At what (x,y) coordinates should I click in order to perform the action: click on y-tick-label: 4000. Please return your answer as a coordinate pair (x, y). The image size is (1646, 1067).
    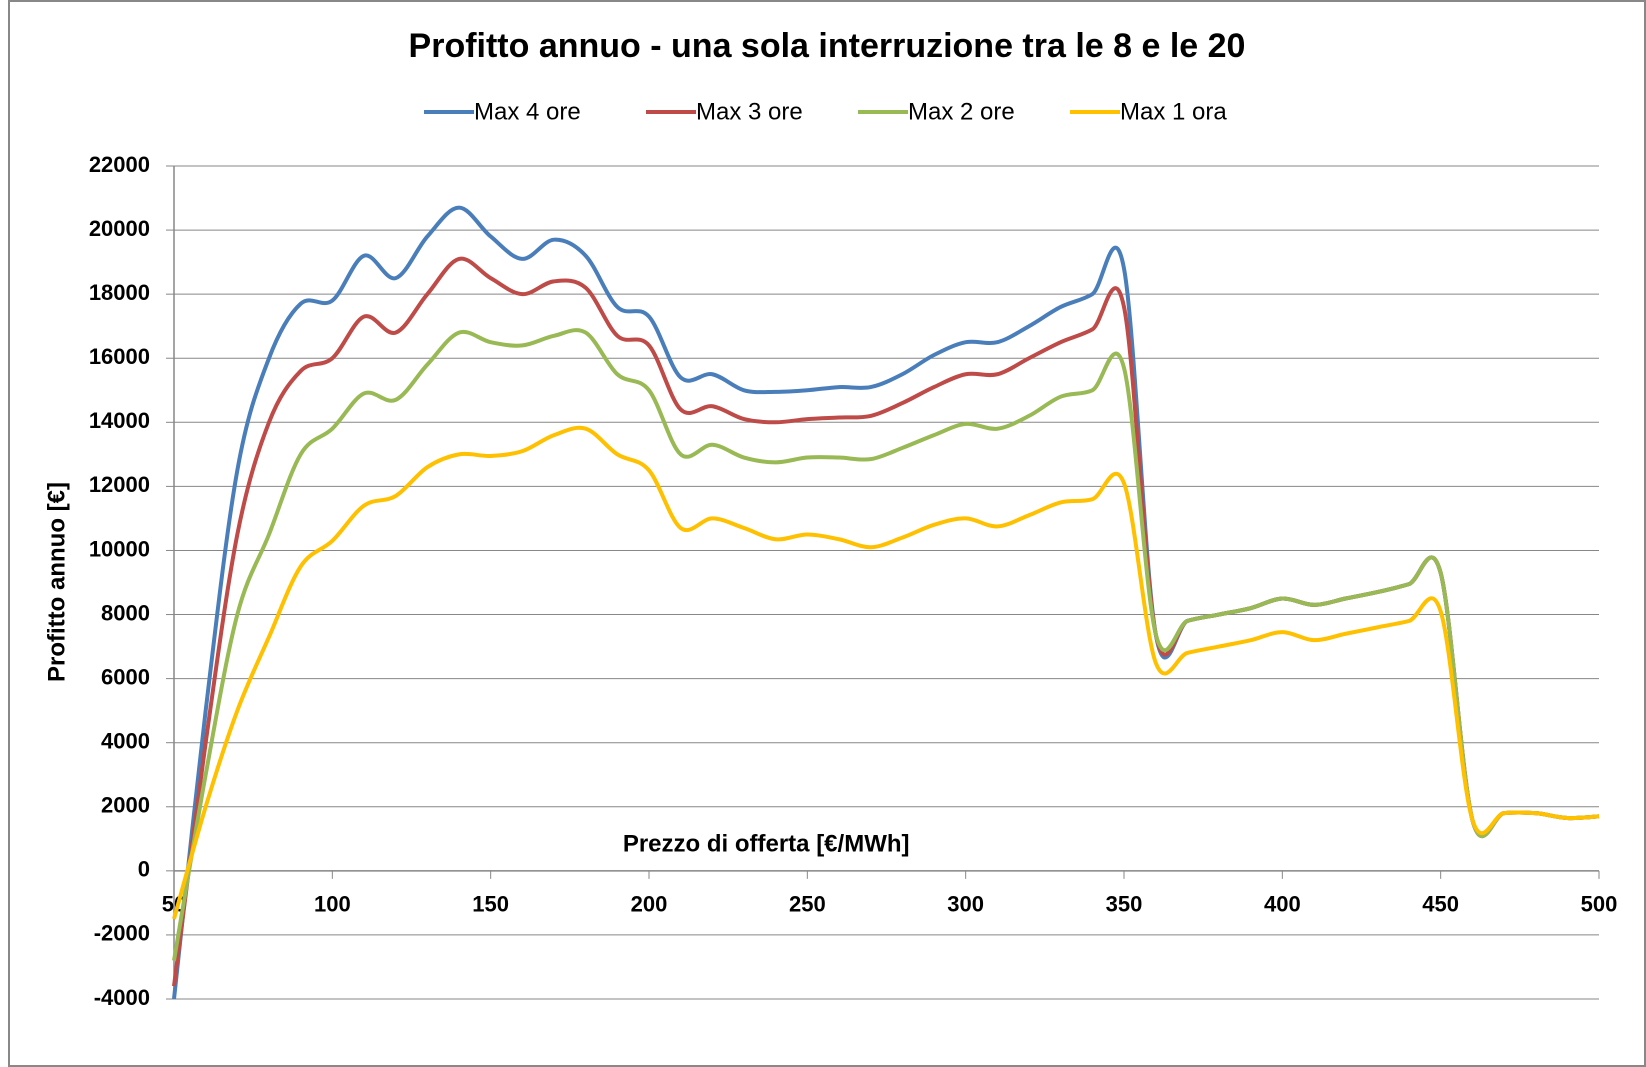
    Looking at the image, I should click on (125, 741).